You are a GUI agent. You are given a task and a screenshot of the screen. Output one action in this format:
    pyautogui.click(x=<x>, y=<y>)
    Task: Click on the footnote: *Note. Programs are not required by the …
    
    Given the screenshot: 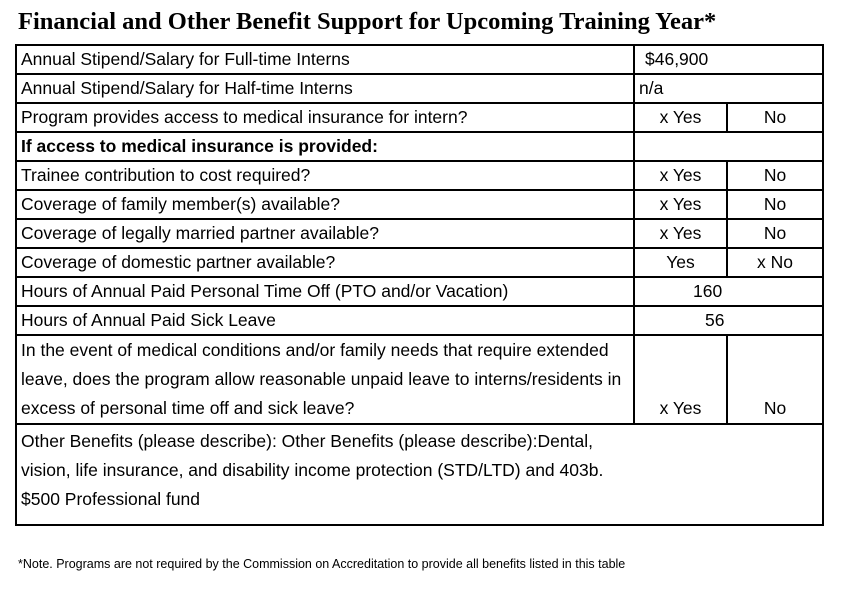 What is the action you would take?
    pyautogui.click(x=322, y=564)
    